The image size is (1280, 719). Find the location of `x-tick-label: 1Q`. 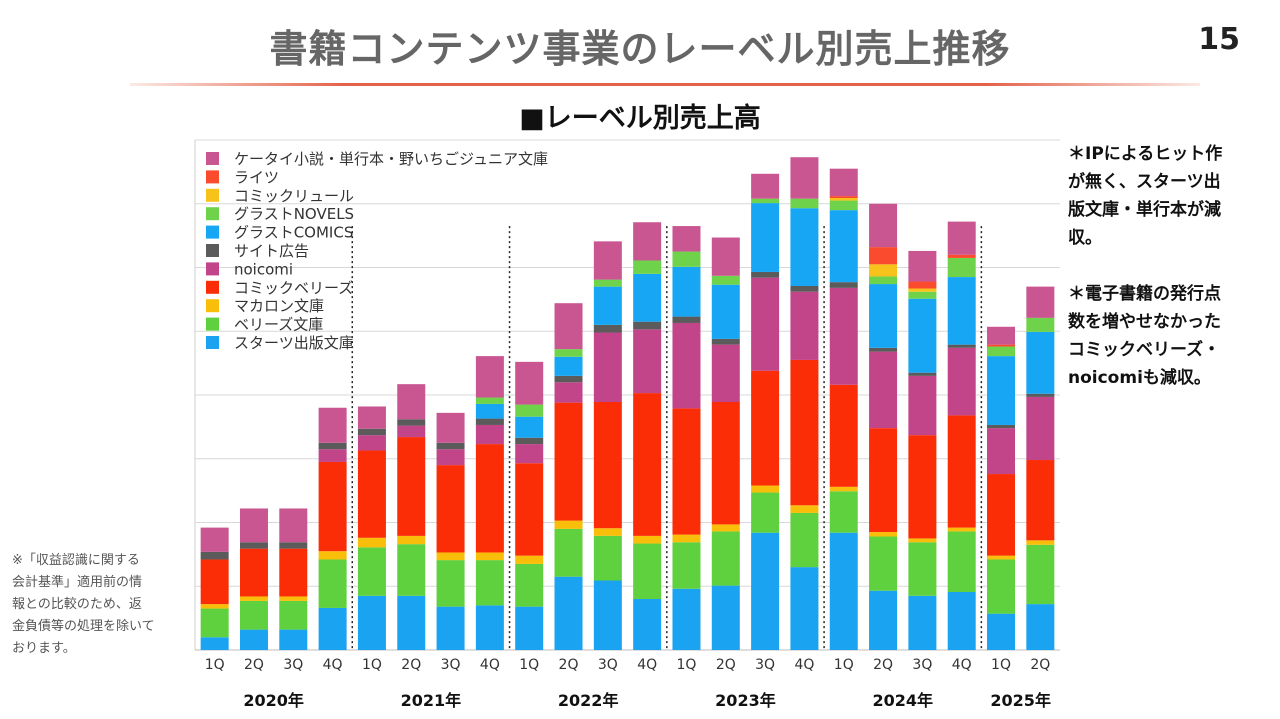

x-tick-label: 1Q is located at coordinates (372, 665).